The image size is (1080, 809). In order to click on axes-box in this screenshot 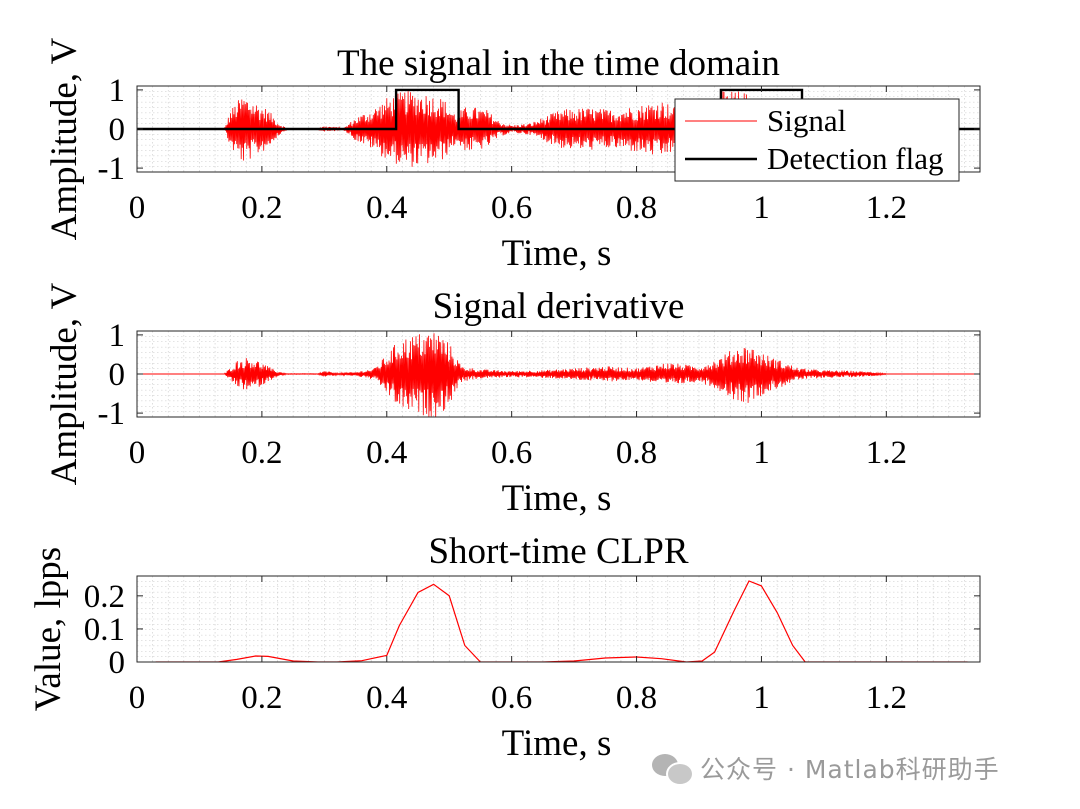, I will do `click(558, 619)`.